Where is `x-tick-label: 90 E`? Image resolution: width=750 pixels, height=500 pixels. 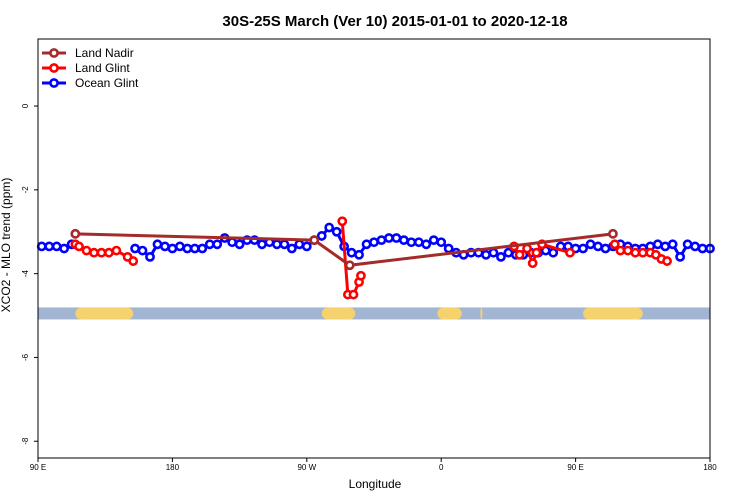 x-tick-label: 90 E is located at coordinates (575, 467).